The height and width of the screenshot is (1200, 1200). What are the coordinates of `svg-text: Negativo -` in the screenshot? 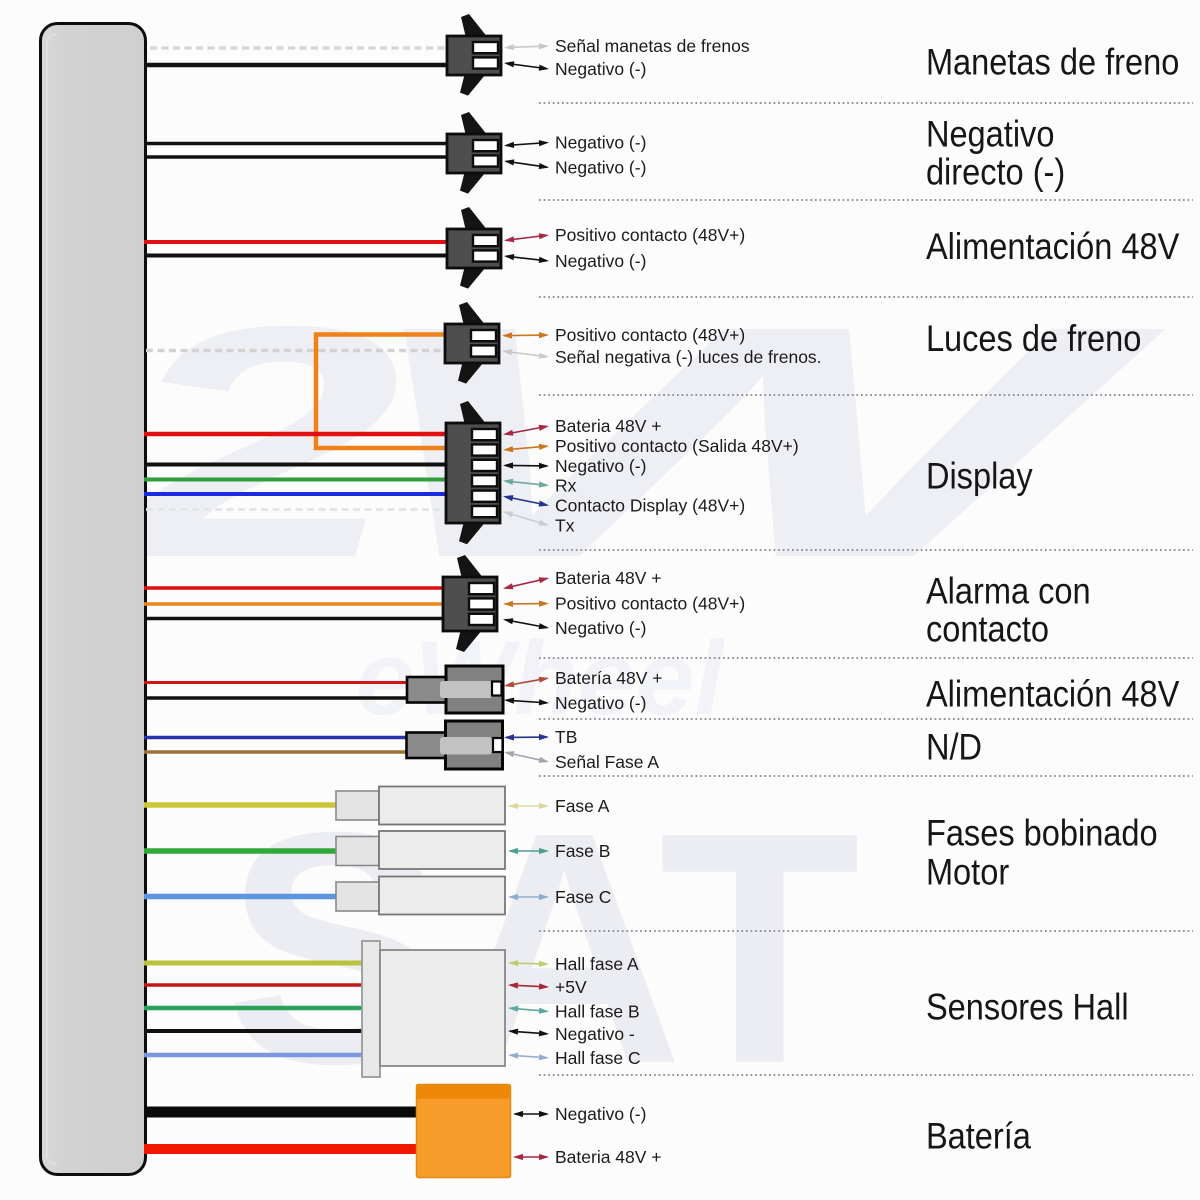 It's located at (595, 1034).